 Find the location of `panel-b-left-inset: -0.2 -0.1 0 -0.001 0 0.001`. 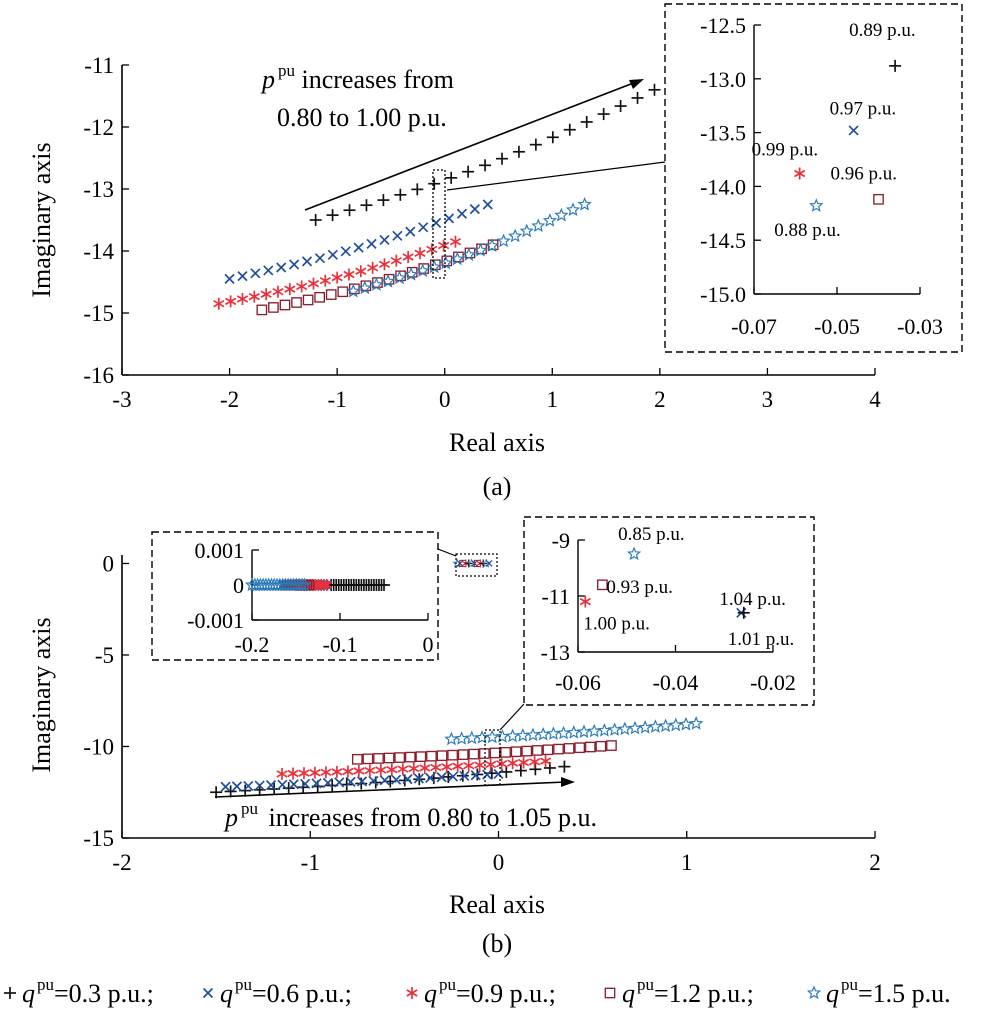

panel-b-left-inset: -0.2 -0.1 0 -0.001 0 0.001 is located at coordinates (295, 596).